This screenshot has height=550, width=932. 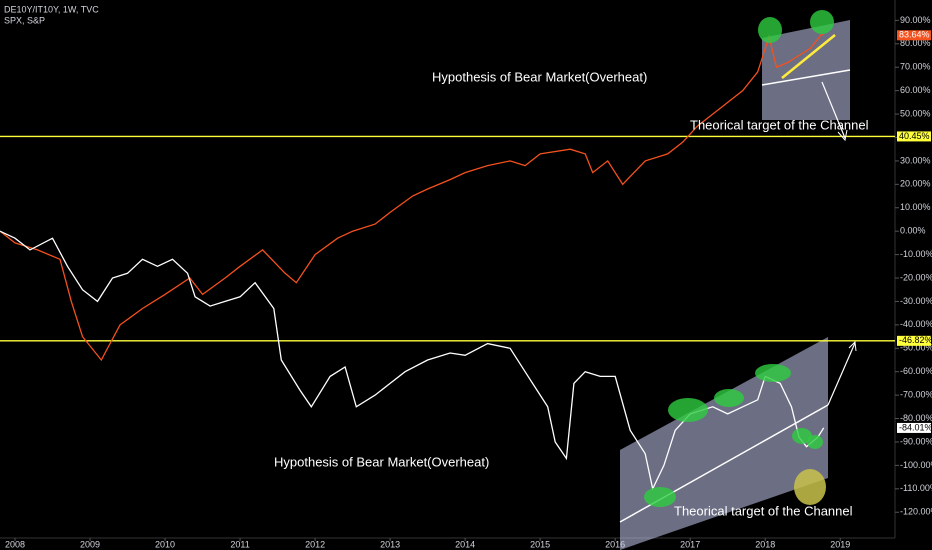 I want to click on x-tick-label: 2018, so click(x=765, y=544).